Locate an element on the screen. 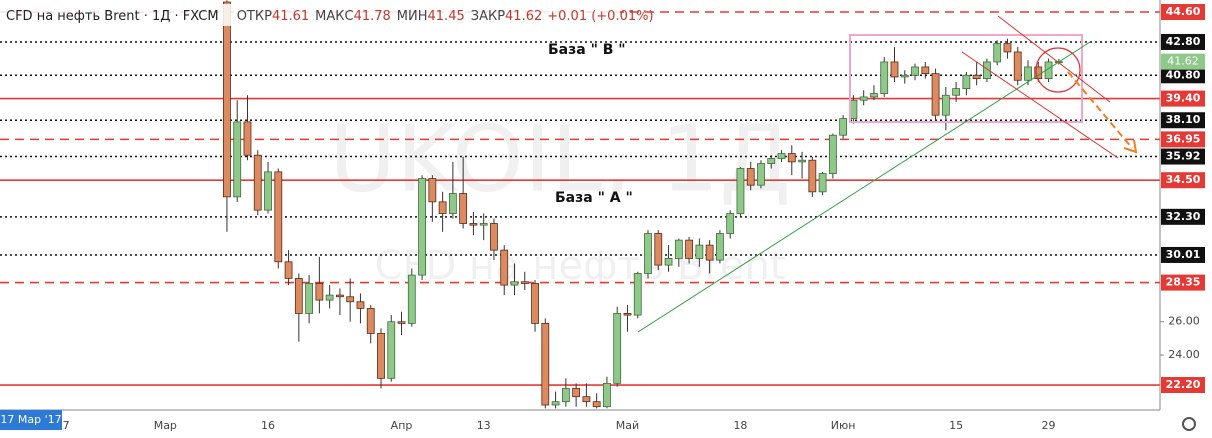  level-label: 40.80 is located at coordinates (1183, 74).